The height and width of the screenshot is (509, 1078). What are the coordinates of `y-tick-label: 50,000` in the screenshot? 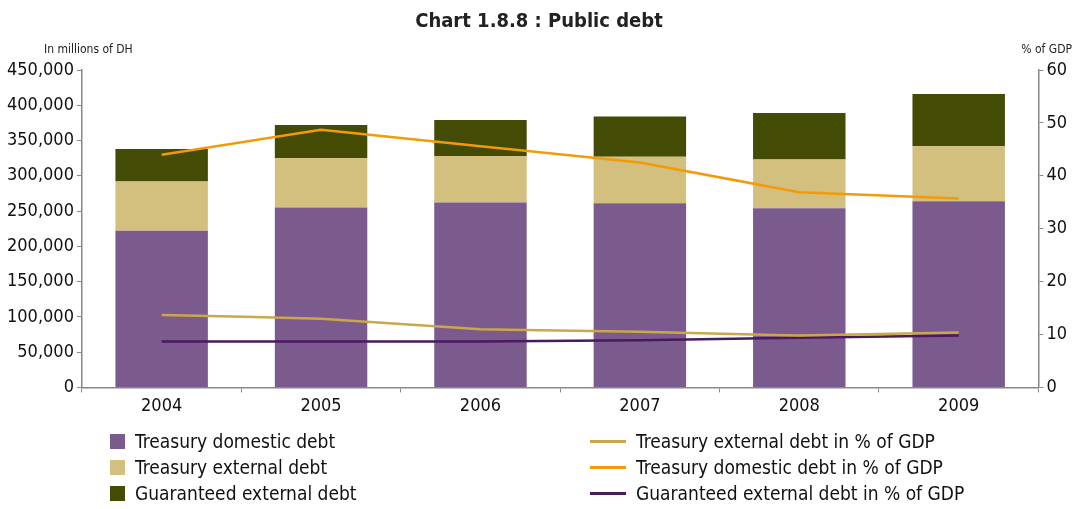 It's located at (45, 350).